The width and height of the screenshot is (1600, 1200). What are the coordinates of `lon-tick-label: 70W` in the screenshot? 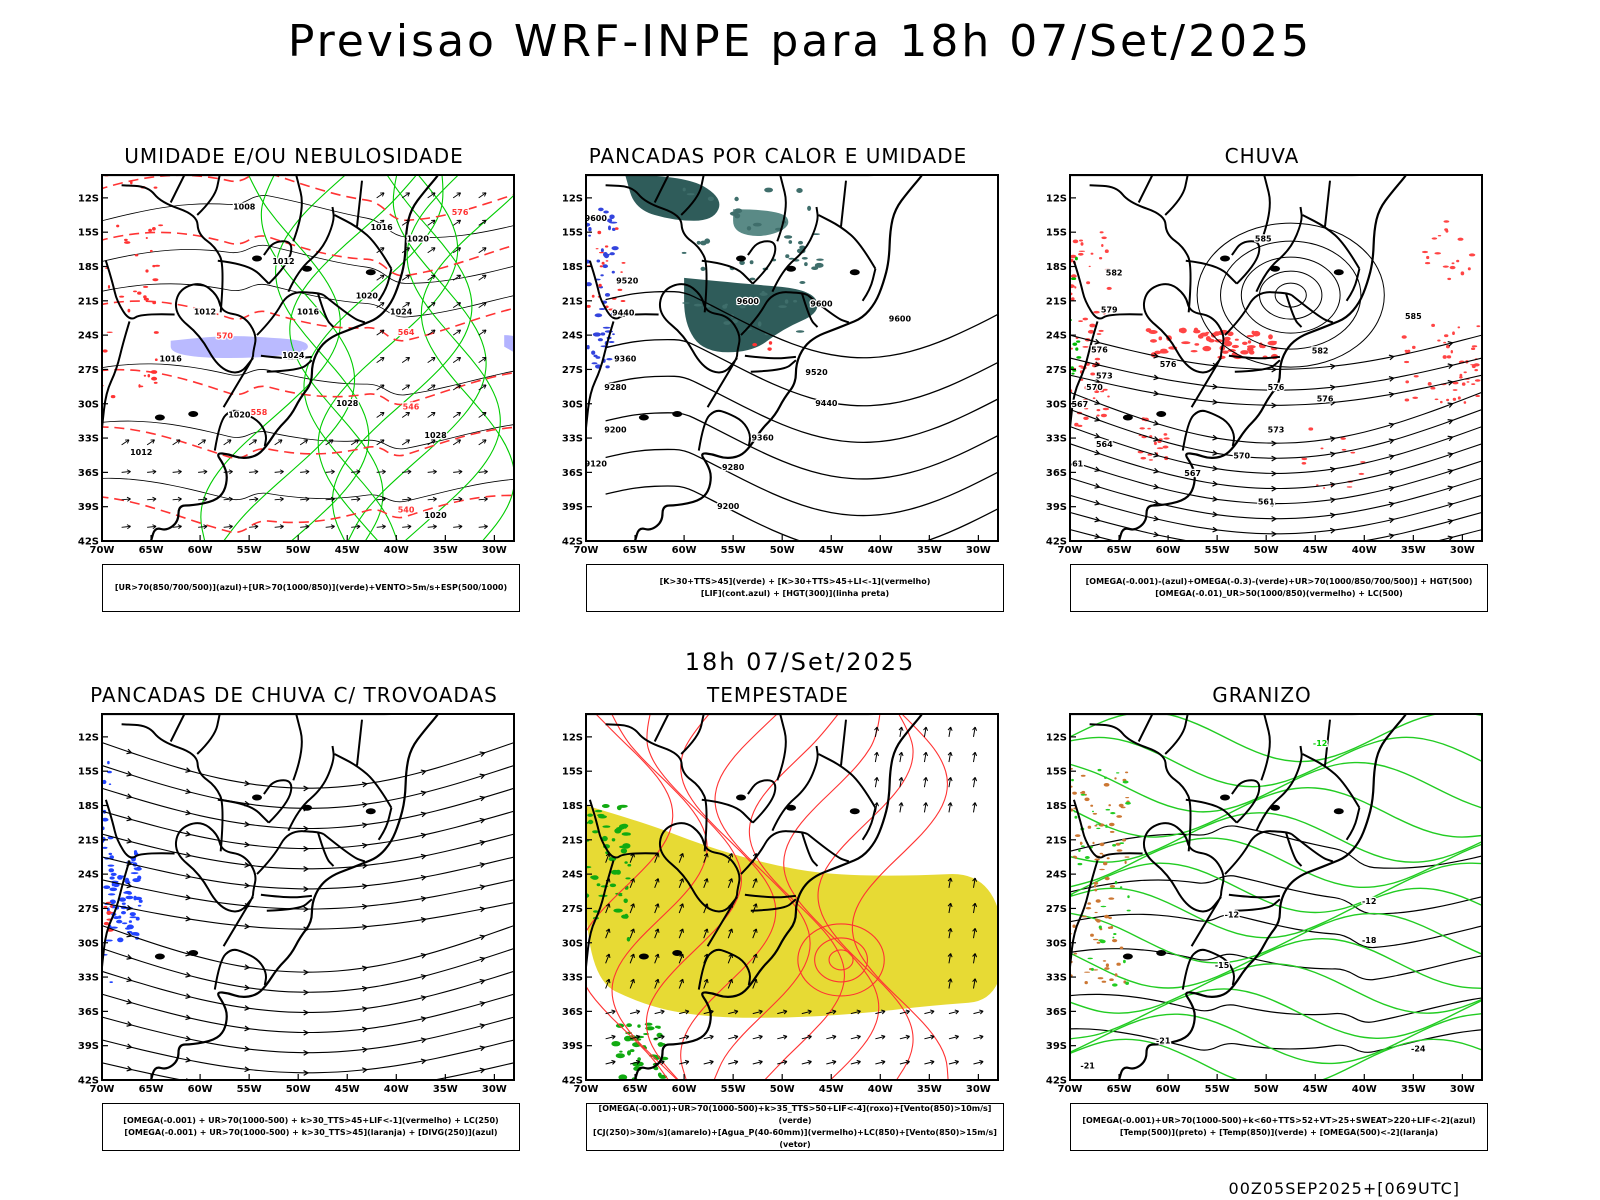 It's located at (102, 1089).